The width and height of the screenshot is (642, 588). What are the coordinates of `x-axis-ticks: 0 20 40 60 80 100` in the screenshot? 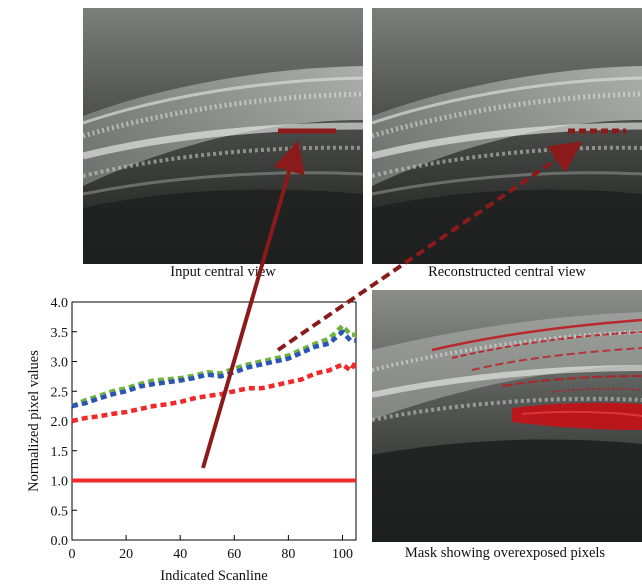 It's located at (211, 548).